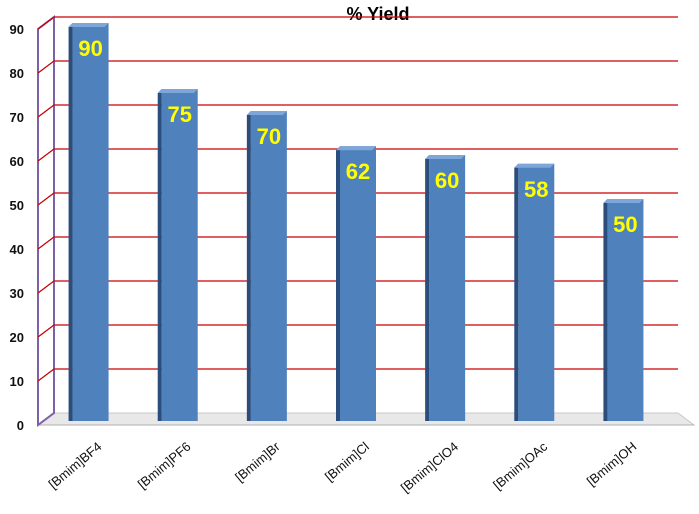 The width and height of the screenshot is (699, 514). I want to click on x-category-label: [Bmim]PF6, so click(164, 465).